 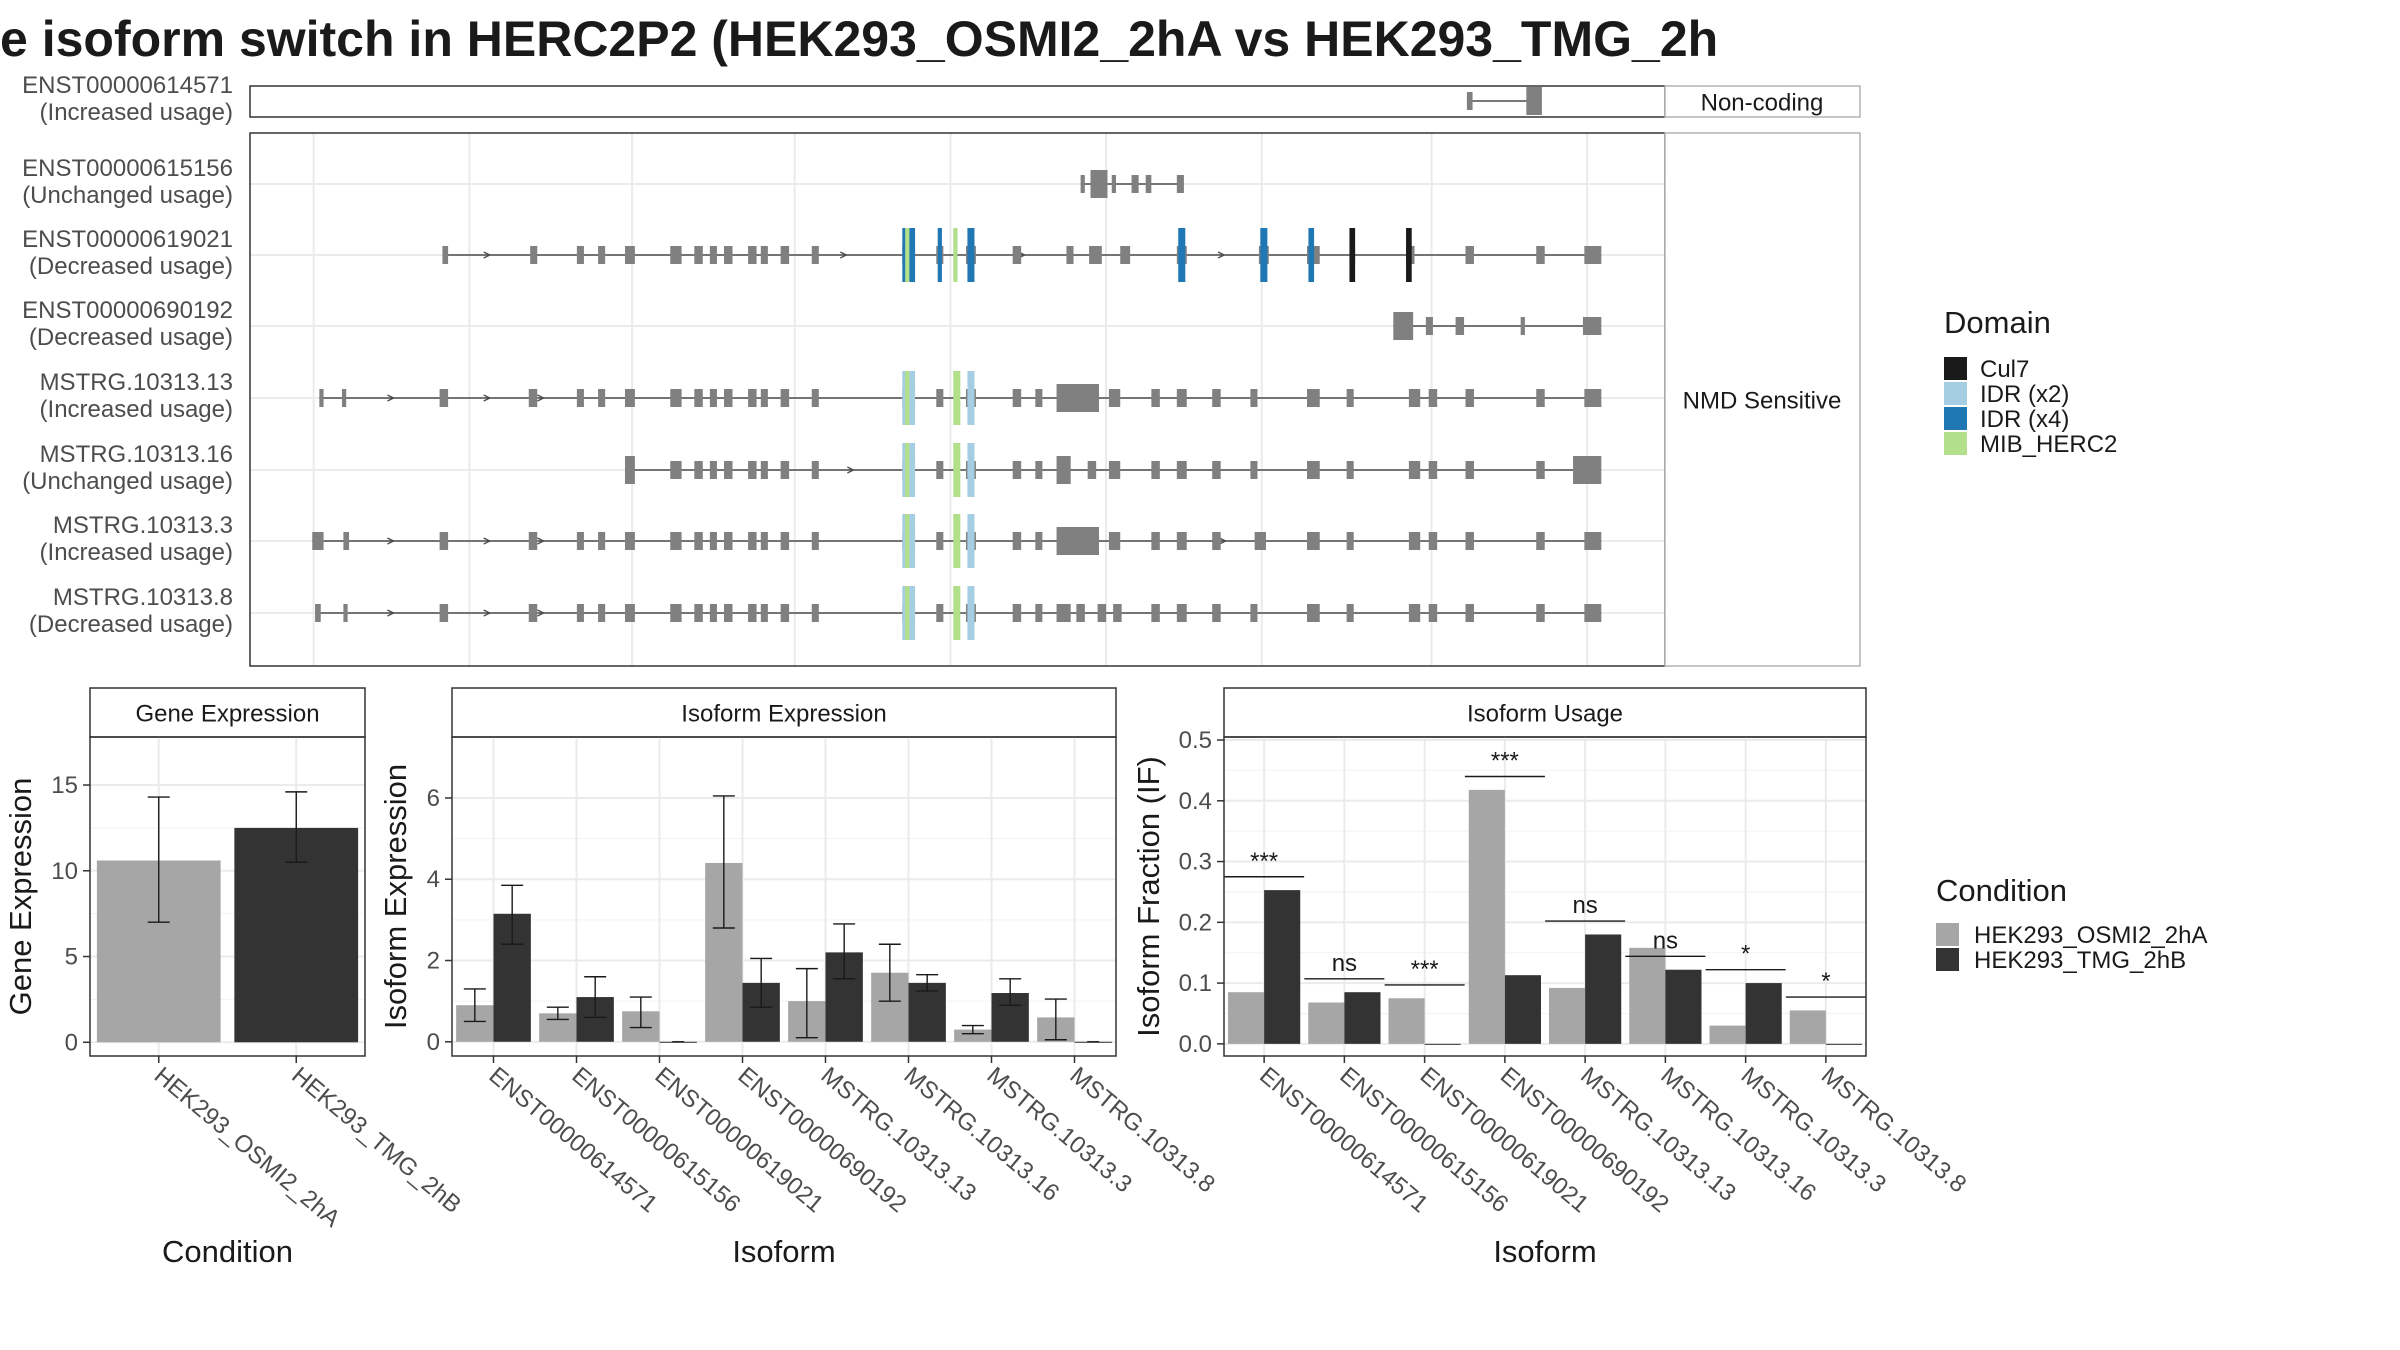 I want to click on y-tick-label: 6, so click(x=433, y=798).